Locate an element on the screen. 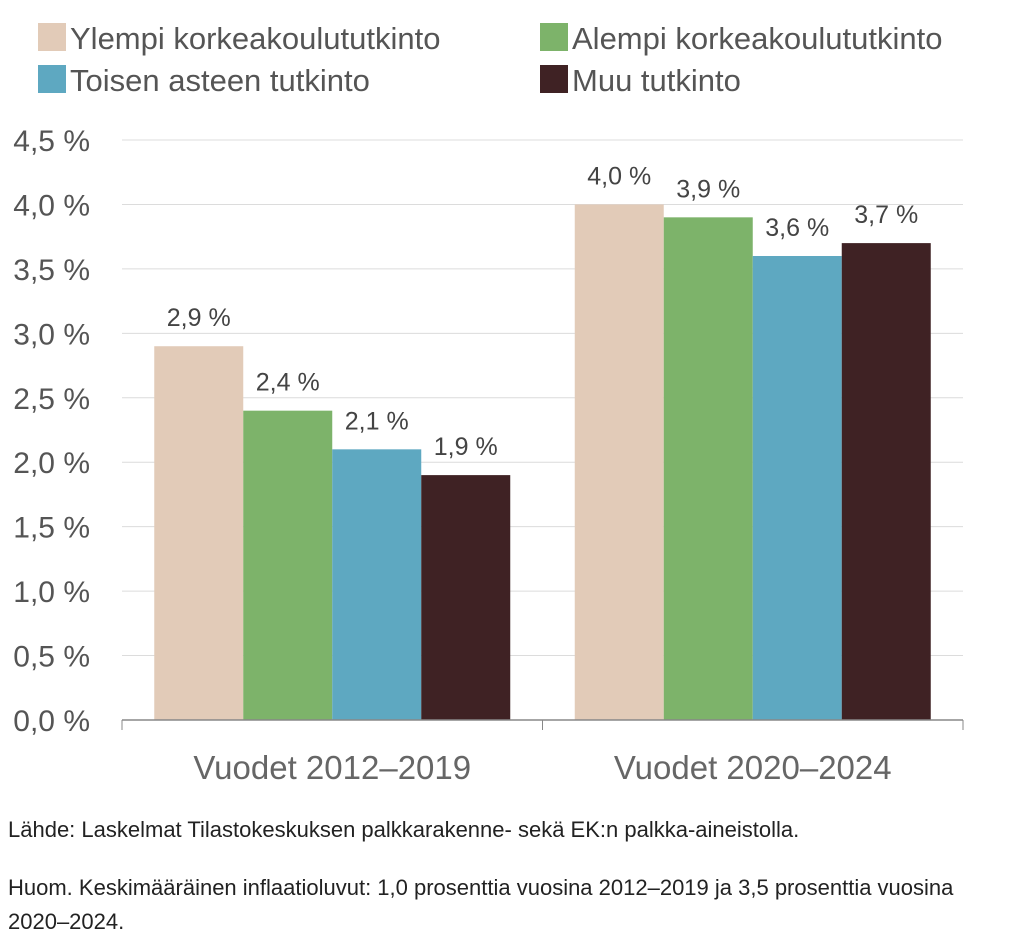 This screenshot has height=951, width=1024. y-tick-label: 2,0 % is located at coordinates (51, 463).